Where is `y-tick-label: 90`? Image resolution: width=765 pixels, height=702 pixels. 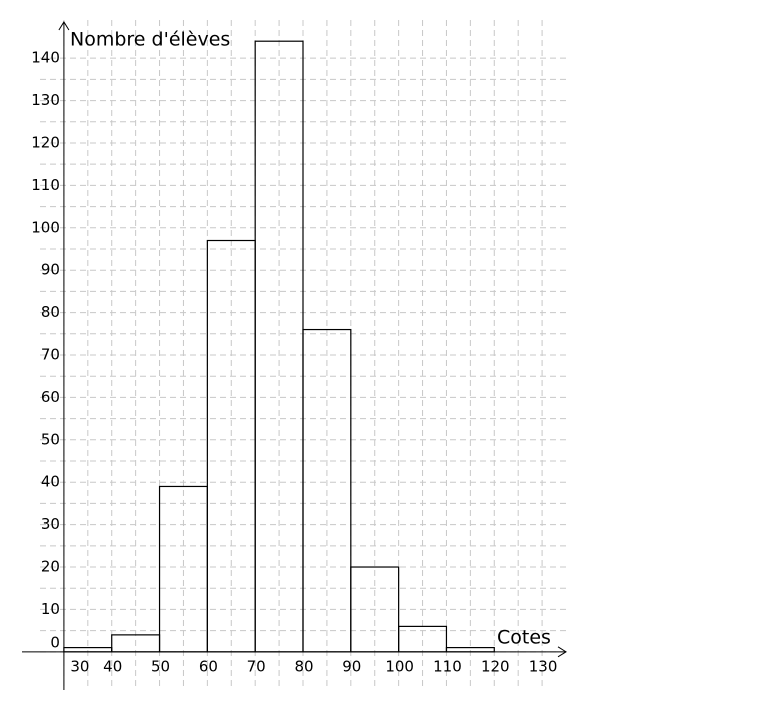 y-tick-label: 90 is located at coordinates (50, 270).